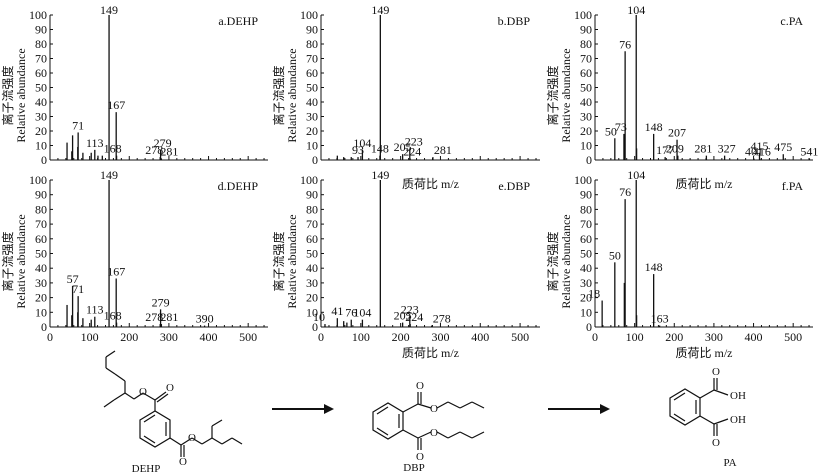 This screenshot has width=821, height=475. I want to click on peak-label: 223, so click(410, 310).